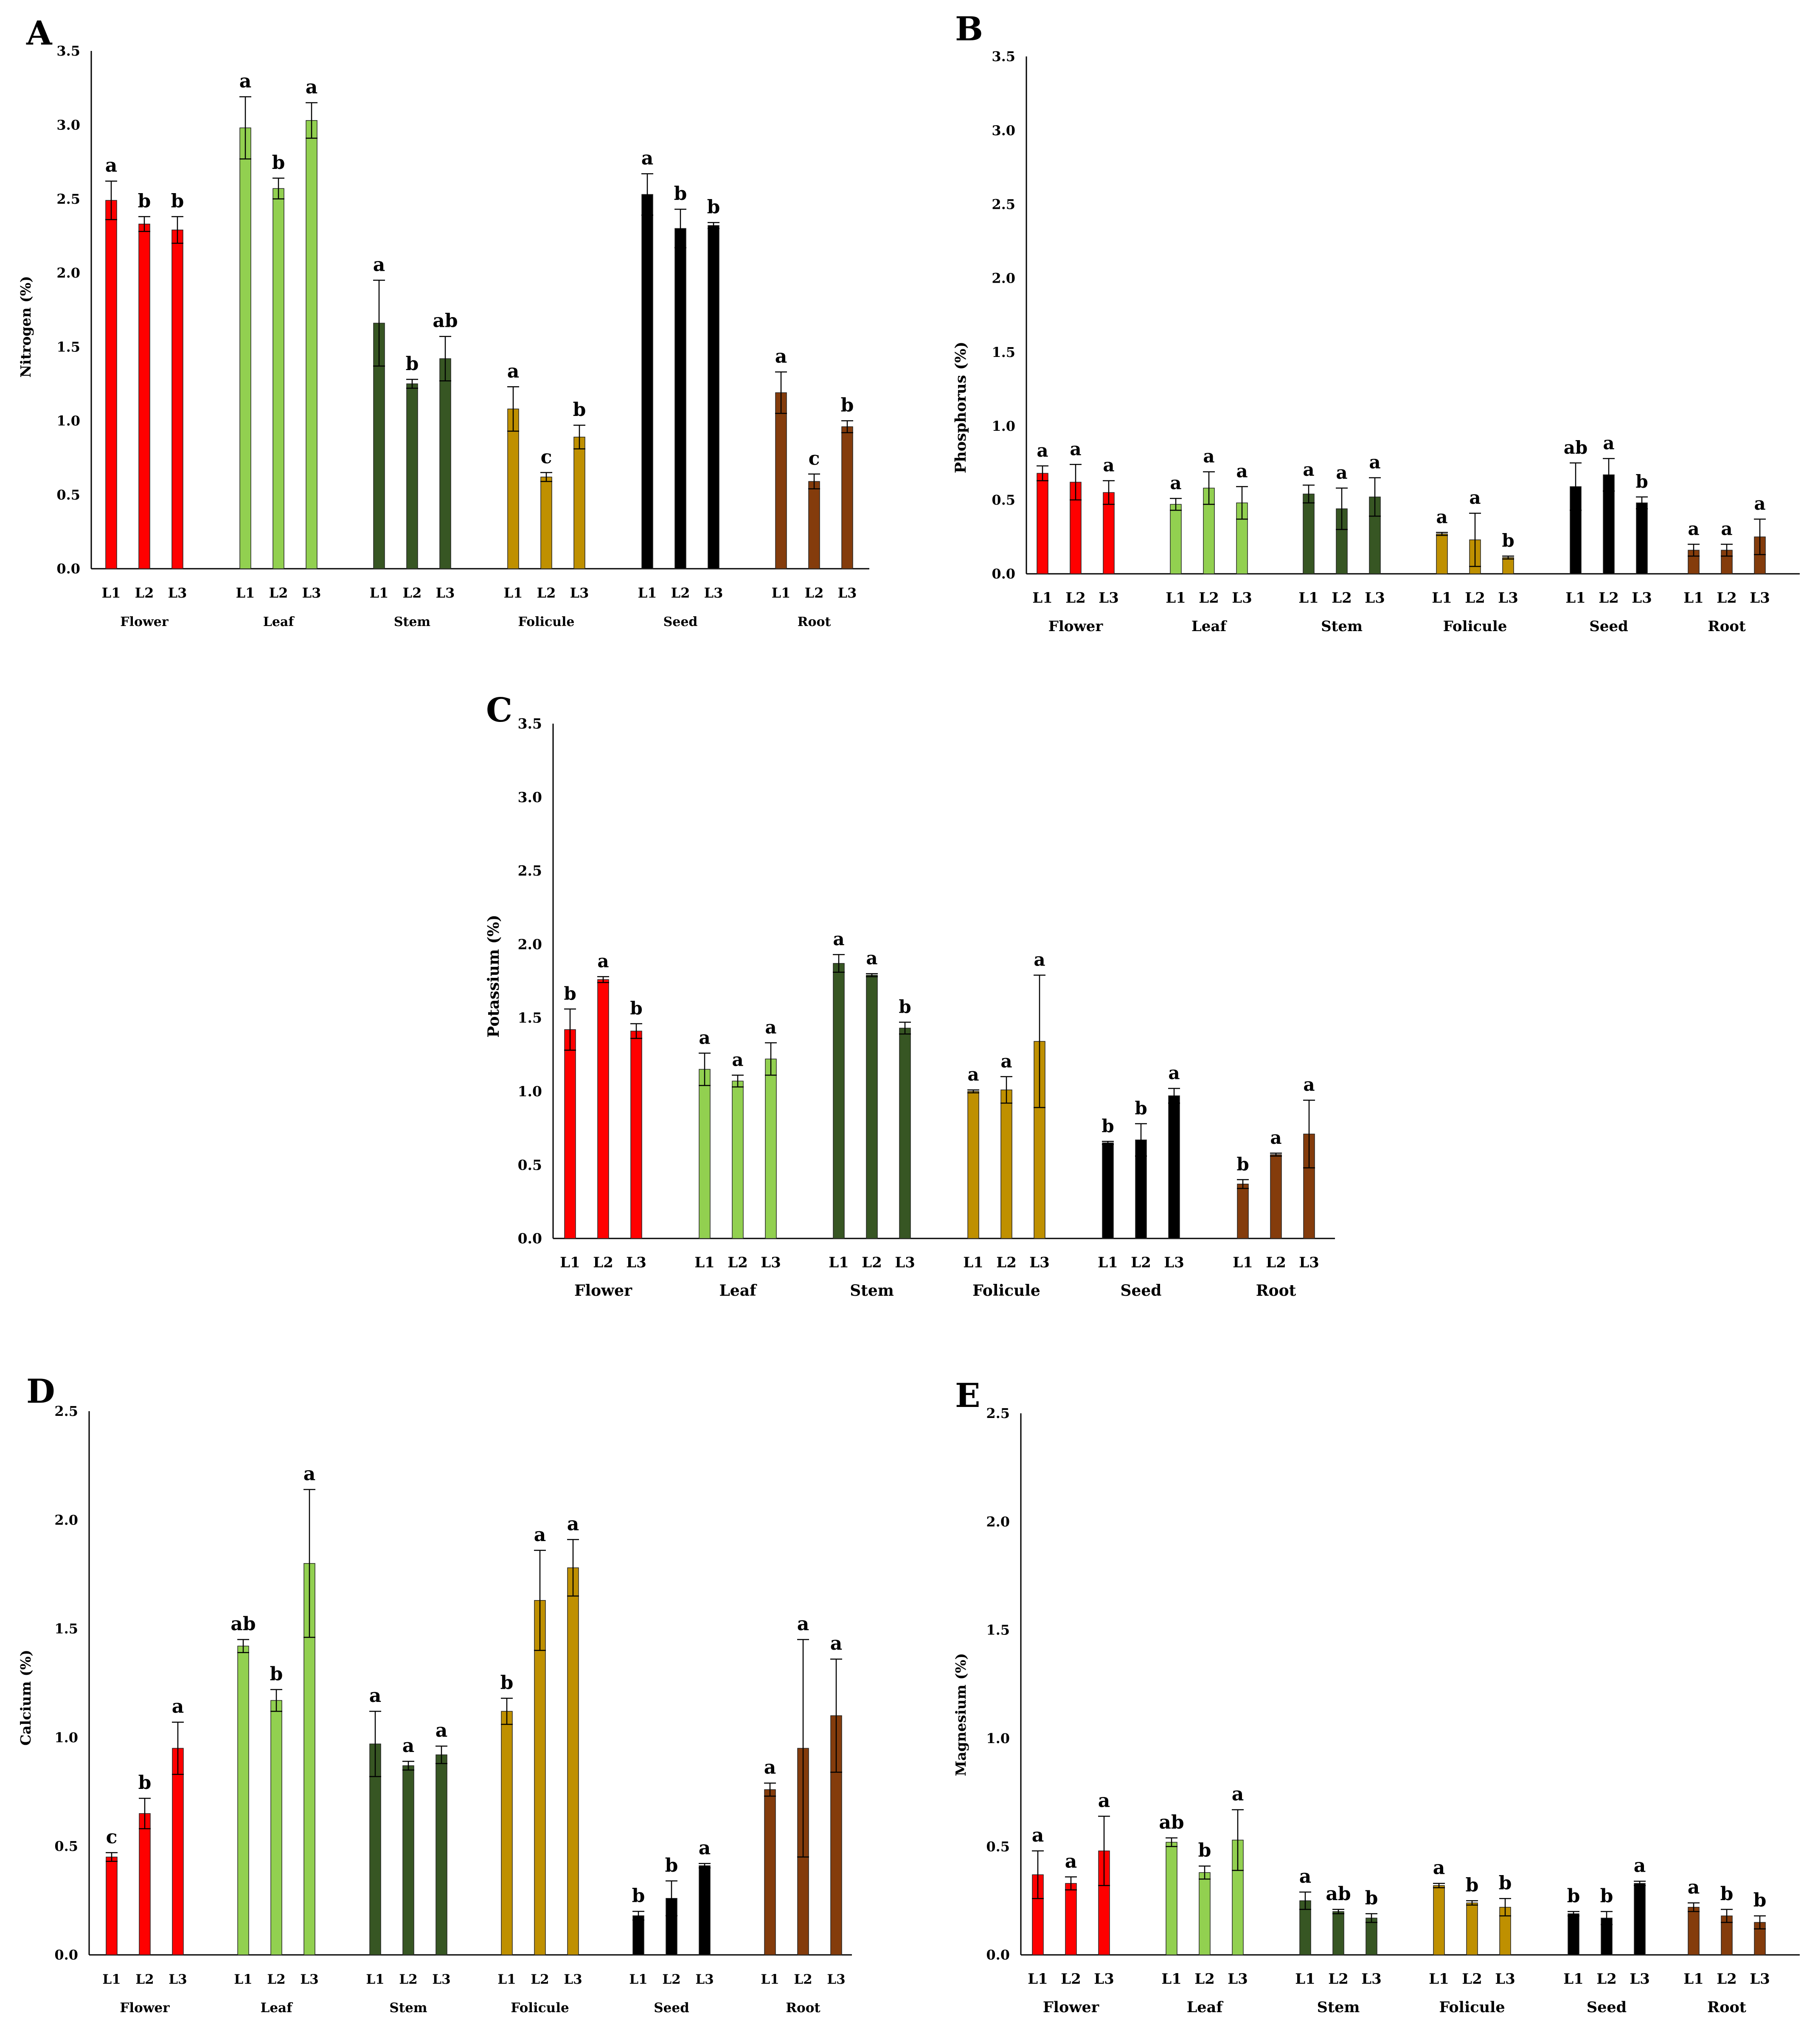 This screenshot has height=2044, width=1804. I want to click on y-tick-label: 0.0, so click(1003, 574).